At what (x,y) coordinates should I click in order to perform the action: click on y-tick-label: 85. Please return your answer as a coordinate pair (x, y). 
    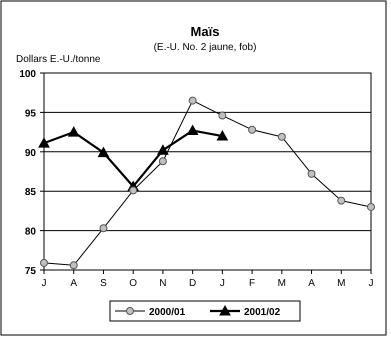
    Looking at the image, I should click on (30, 192).